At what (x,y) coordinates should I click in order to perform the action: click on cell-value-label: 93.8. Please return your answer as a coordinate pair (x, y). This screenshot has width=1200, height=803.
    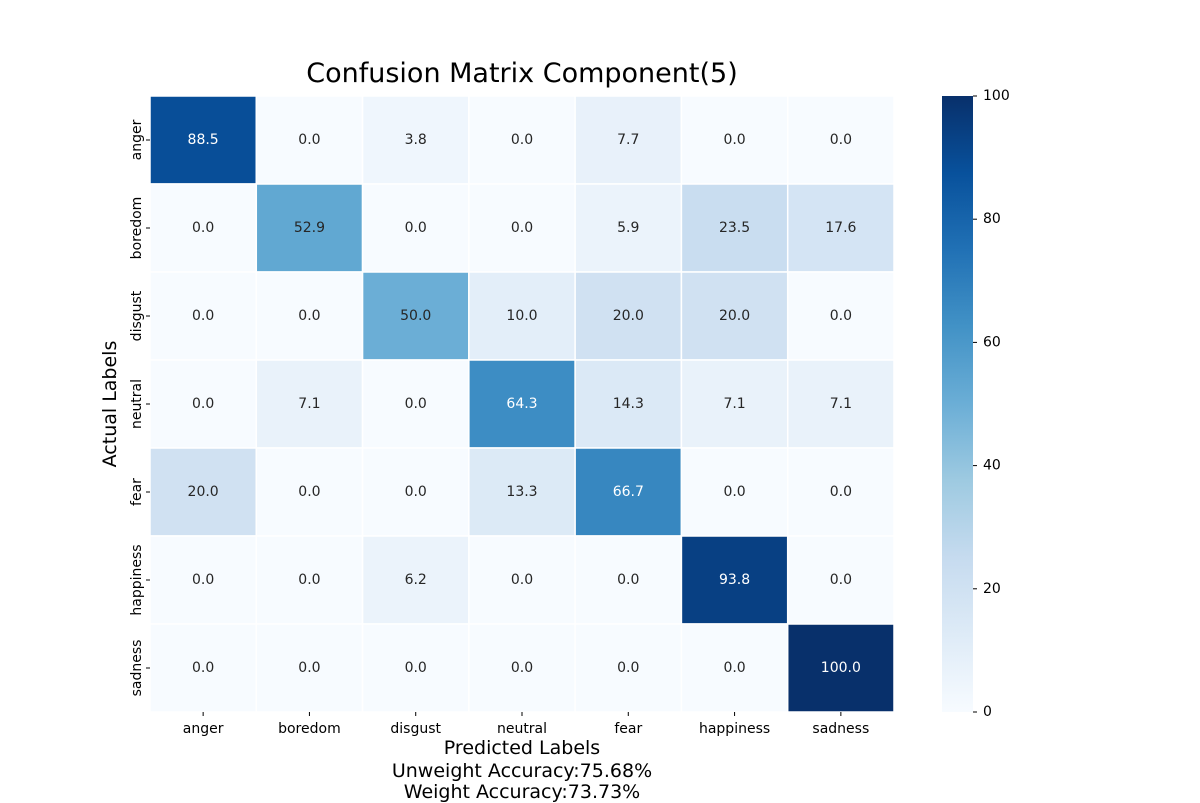
    Looking at the image, I should click on (734, 580).